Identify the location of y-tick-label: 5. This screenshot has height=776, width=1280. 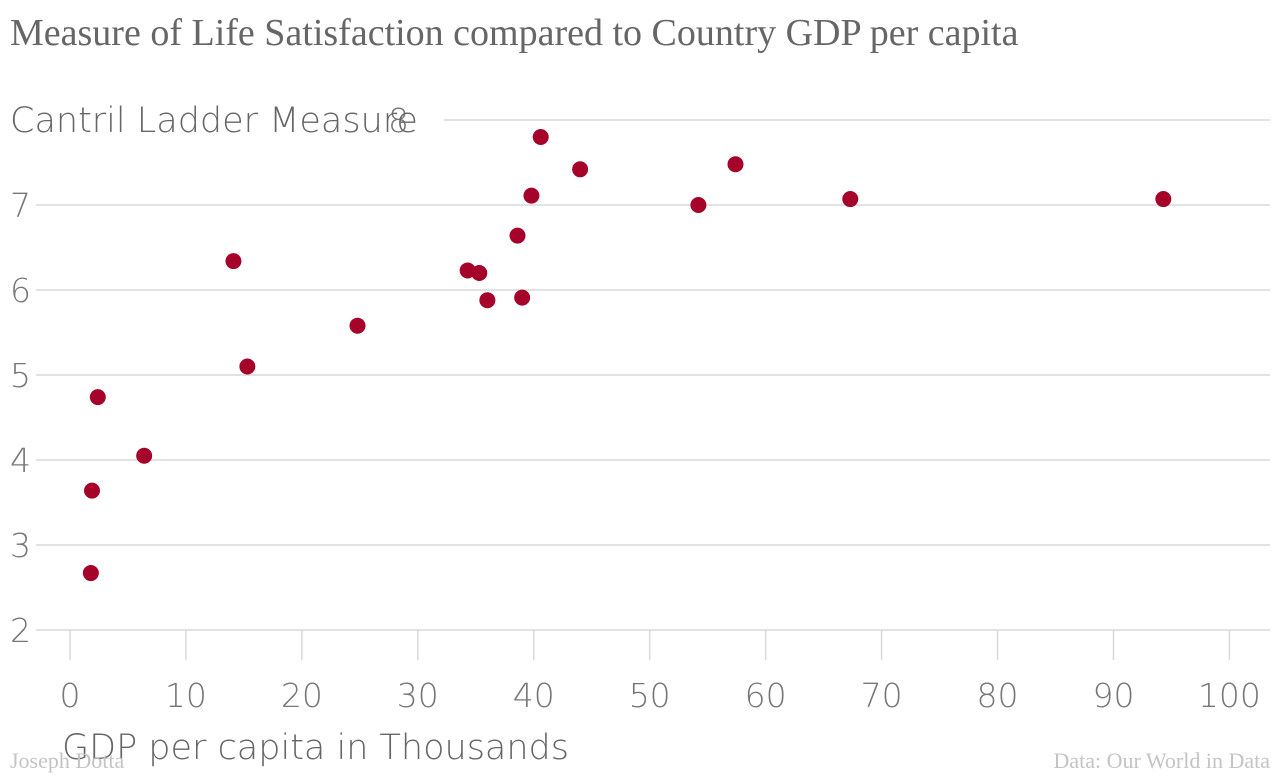
(20, 375).